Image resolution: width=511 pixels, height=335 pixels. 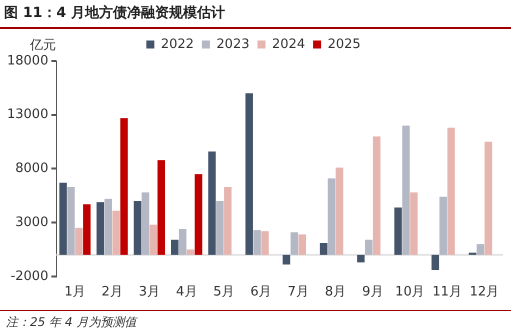 I want to click on x-tick-label: 8月, so click(x=335, y=292).